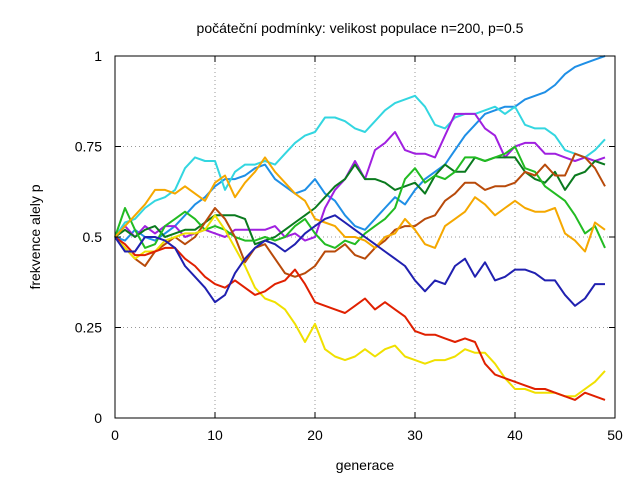 The height and width of the screenshot is (480, 640). I want to click on y-tick-label: 0.75, so click(88, 147).